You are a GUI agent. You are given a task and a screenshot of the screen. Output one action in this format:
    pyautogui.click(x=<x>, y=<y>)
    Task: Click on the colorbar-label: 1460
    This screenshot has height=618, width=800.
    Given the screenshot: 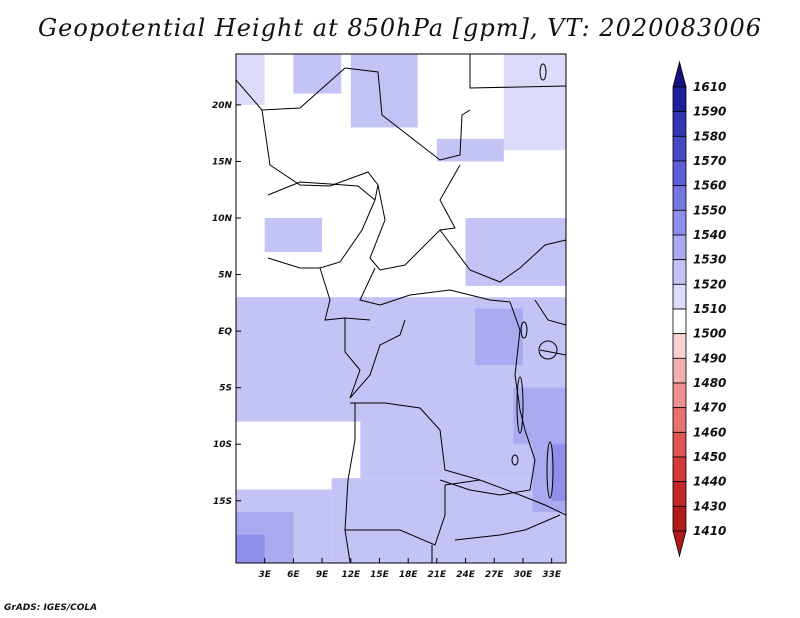 What is the action you would take?
    pyautogui.click(x=709, y=432)
    